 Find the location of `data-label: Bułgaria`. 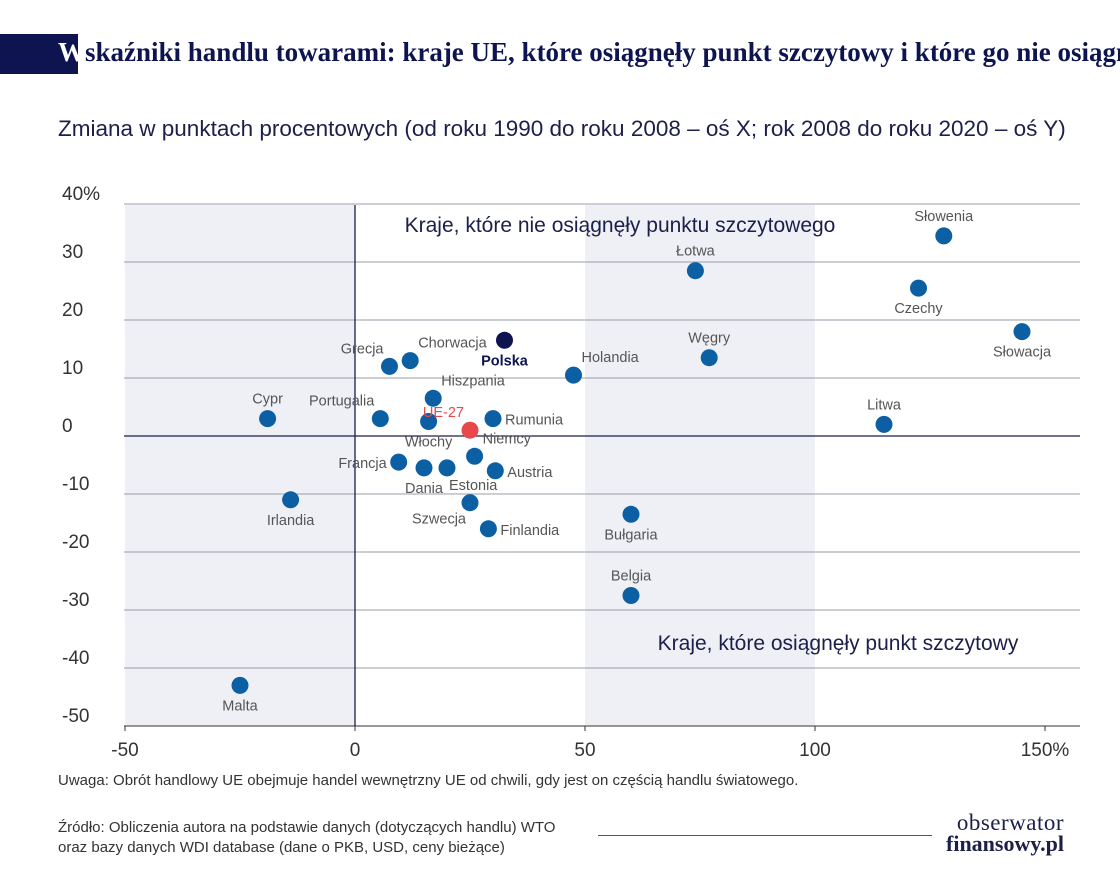

data-label: Bułgaria is located at coordinates (631, 535).